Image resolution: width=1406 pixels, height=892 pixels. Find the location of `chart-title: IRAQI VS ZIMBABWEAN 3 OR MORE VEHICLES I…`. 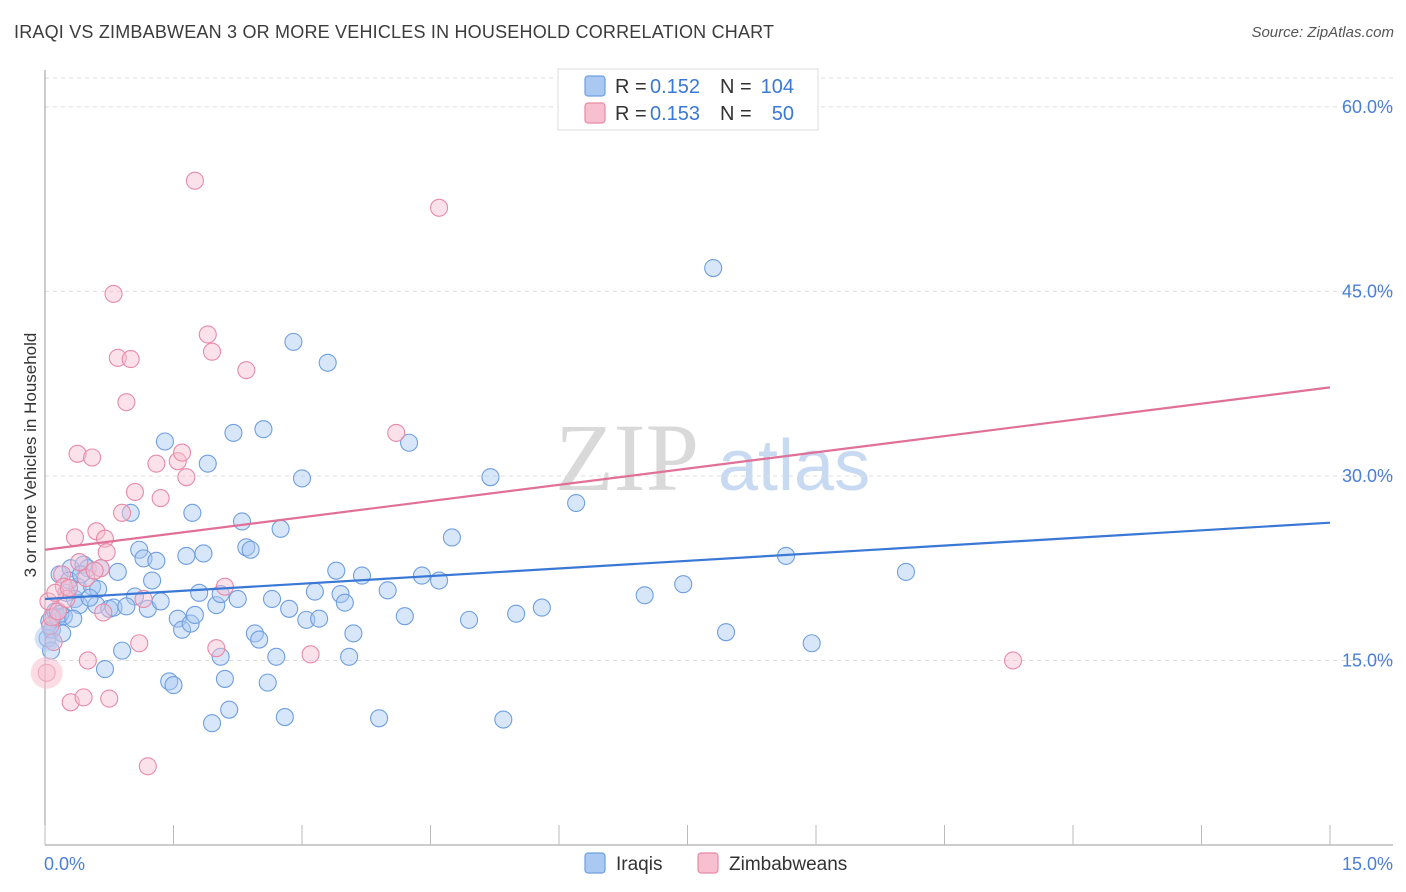

chart-title: IRAQI VS ZIMBABWEAN 3 OR MORE VEHICLES I… is located at coordinates (394, 32).